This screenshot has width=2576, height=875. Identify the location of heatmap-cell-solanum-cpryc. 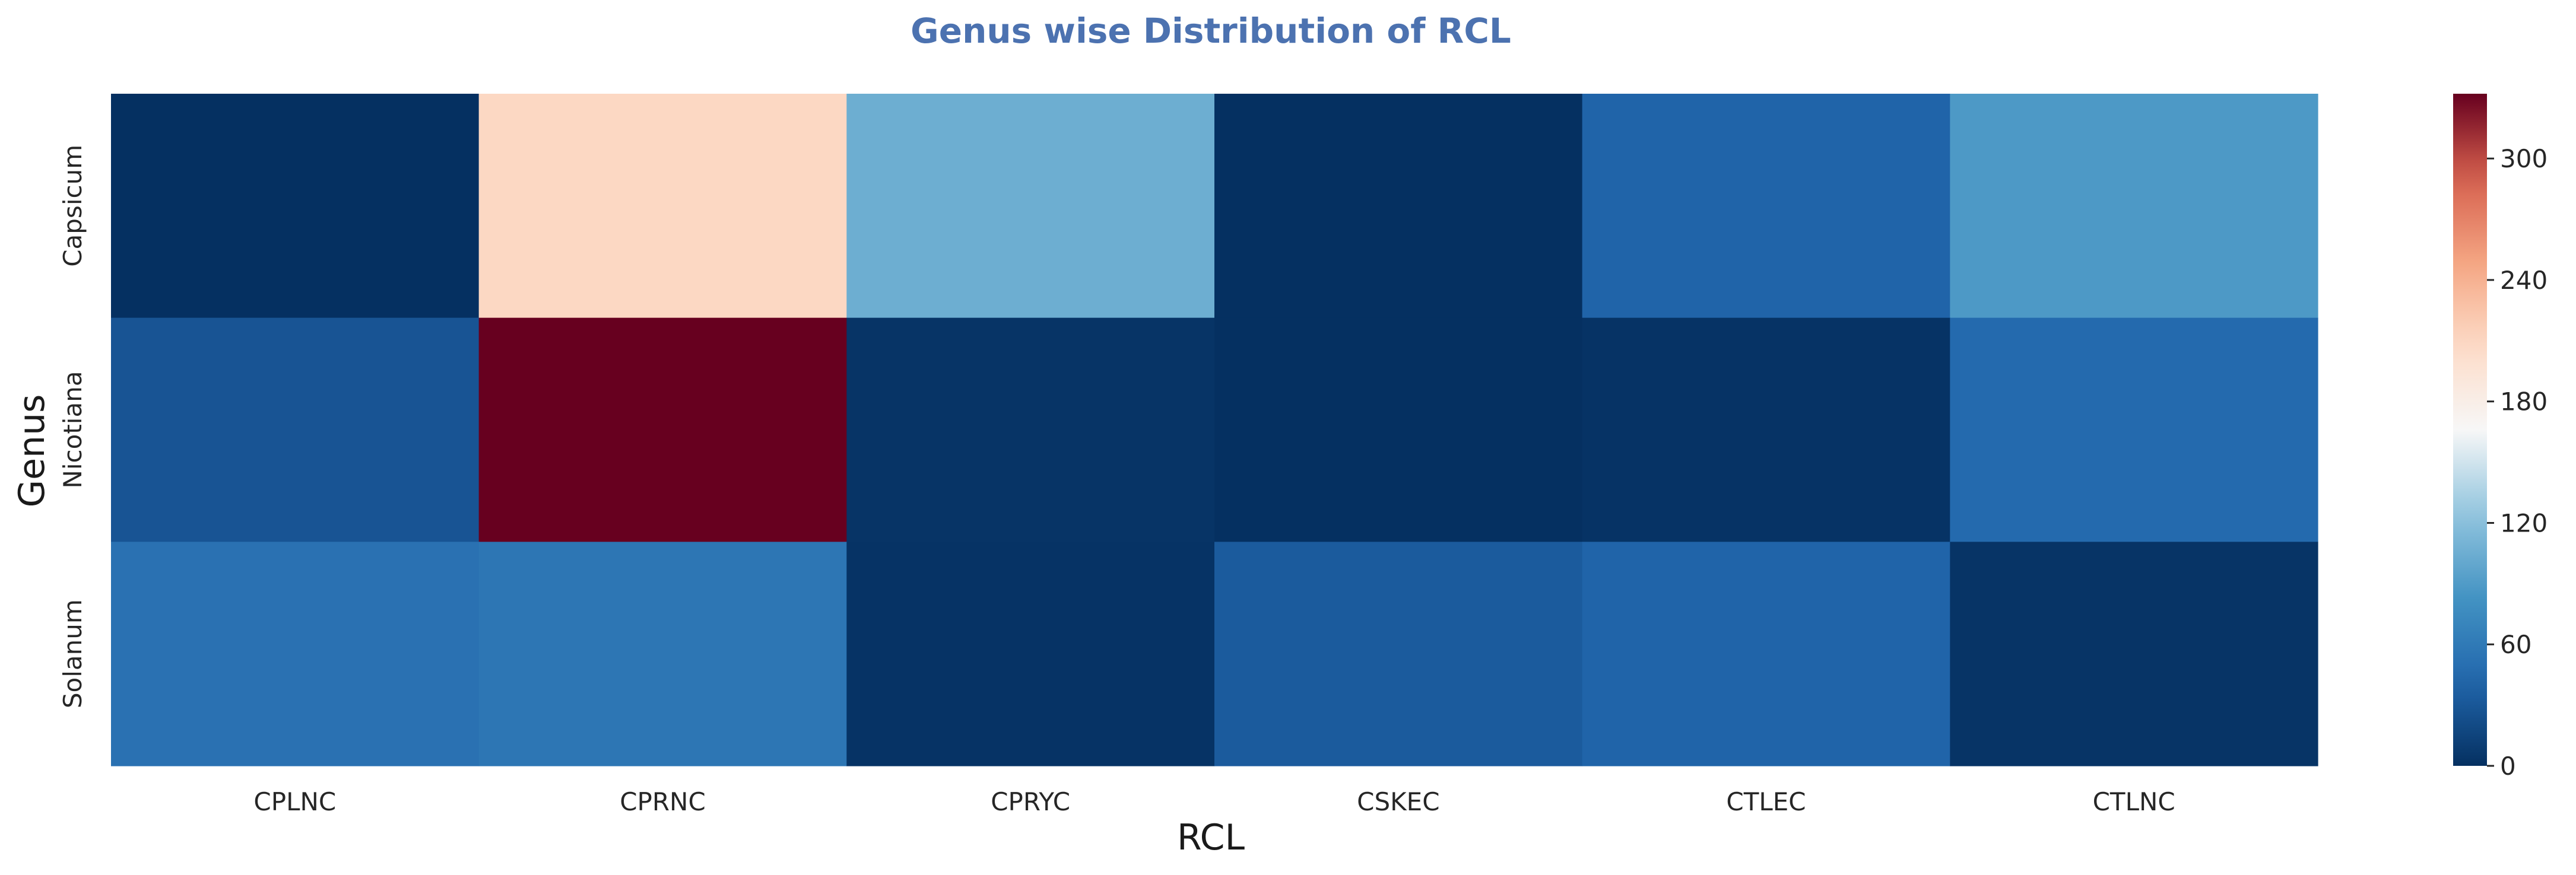
(1030, 654).